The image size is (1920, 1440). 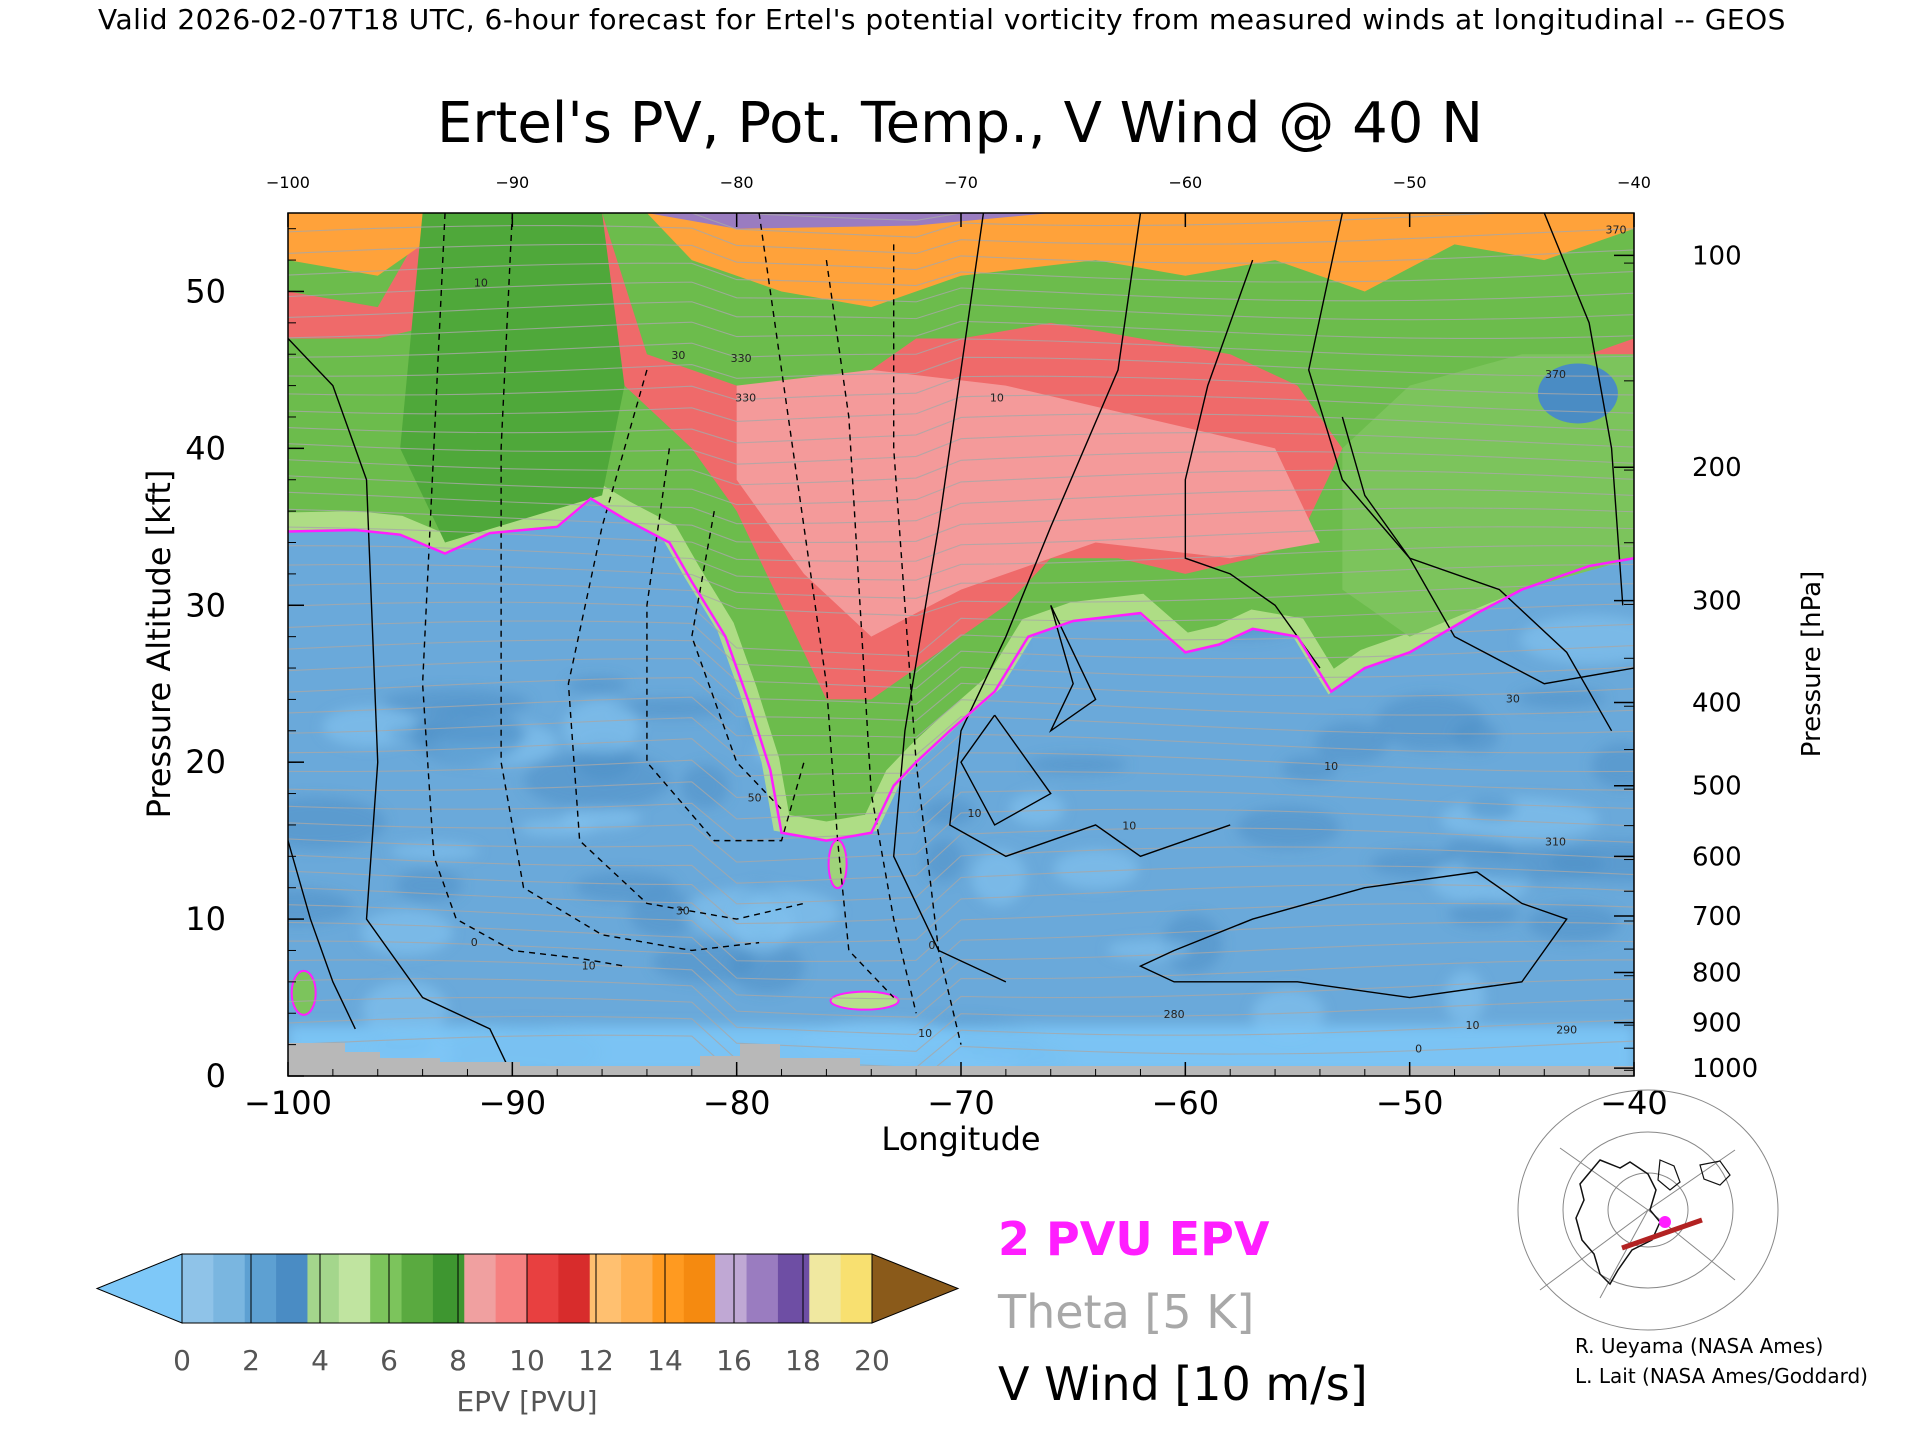 What do you see at coordinates (527, 1360) in the screenshot?
I see `colorbar-tick-label: 10` at bounding box center [527, 1360].